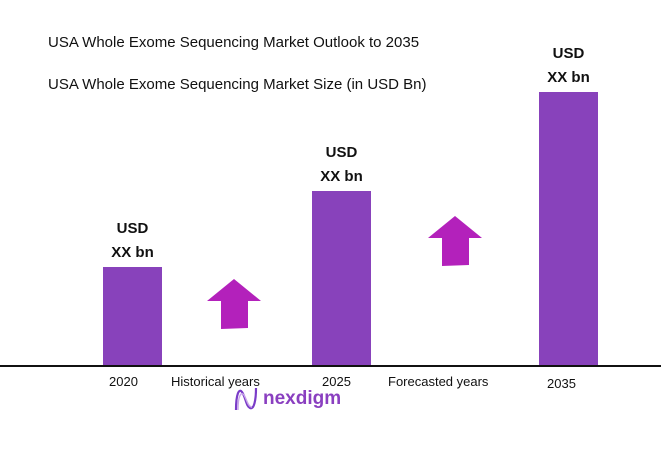 This screenshot has height=453, width=661. What do you see at coordinates (438, 381) in the screenshot?
I see `period-label-forecasted: Forecasted years` at bounding box center [438, 381].